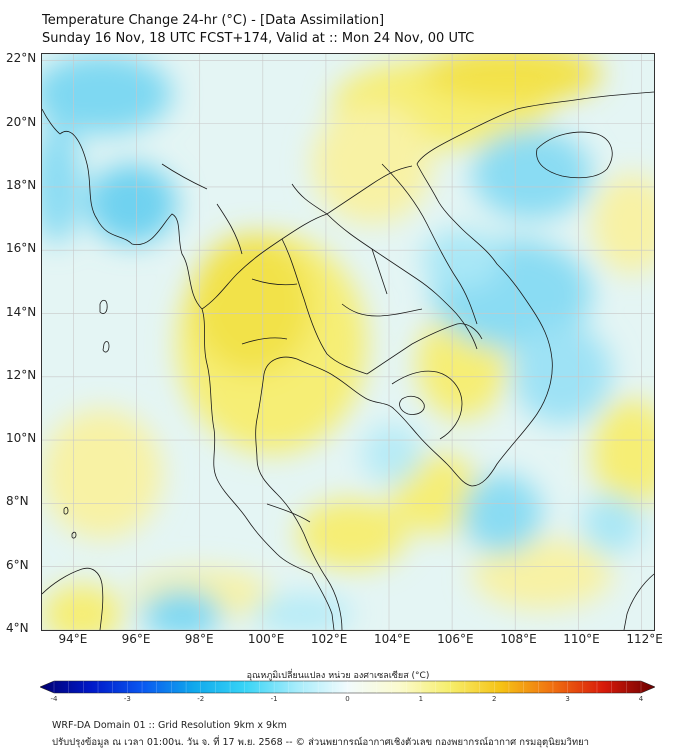 Image resolution: width=676 pixels, height=756 pixels. What do you see at coordinates (17, 564) in the screenshot?
I see `lat-label: 6°N` at bounding box center [17, 564].